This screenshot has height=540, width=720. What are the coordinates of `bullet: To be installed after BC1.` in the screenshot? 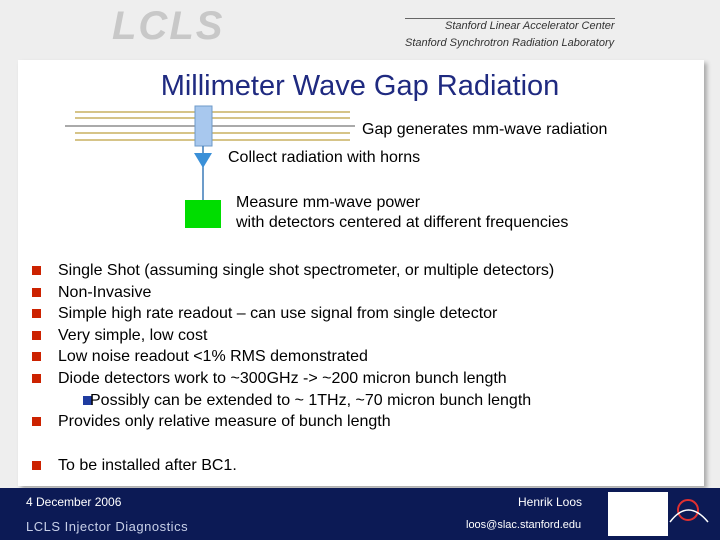 It's located at (147, 465).